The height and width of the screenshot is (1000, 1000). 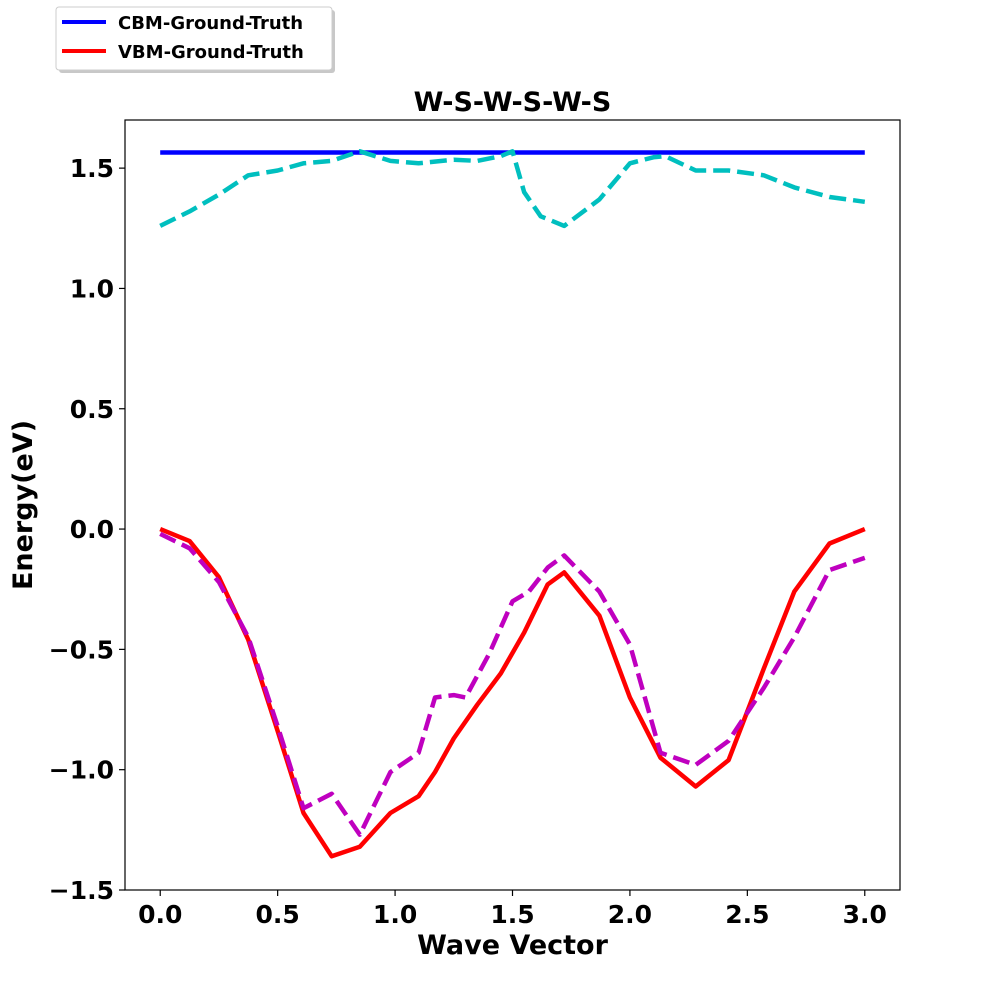 I want to click on legend-box, so click(x=194, y=38).